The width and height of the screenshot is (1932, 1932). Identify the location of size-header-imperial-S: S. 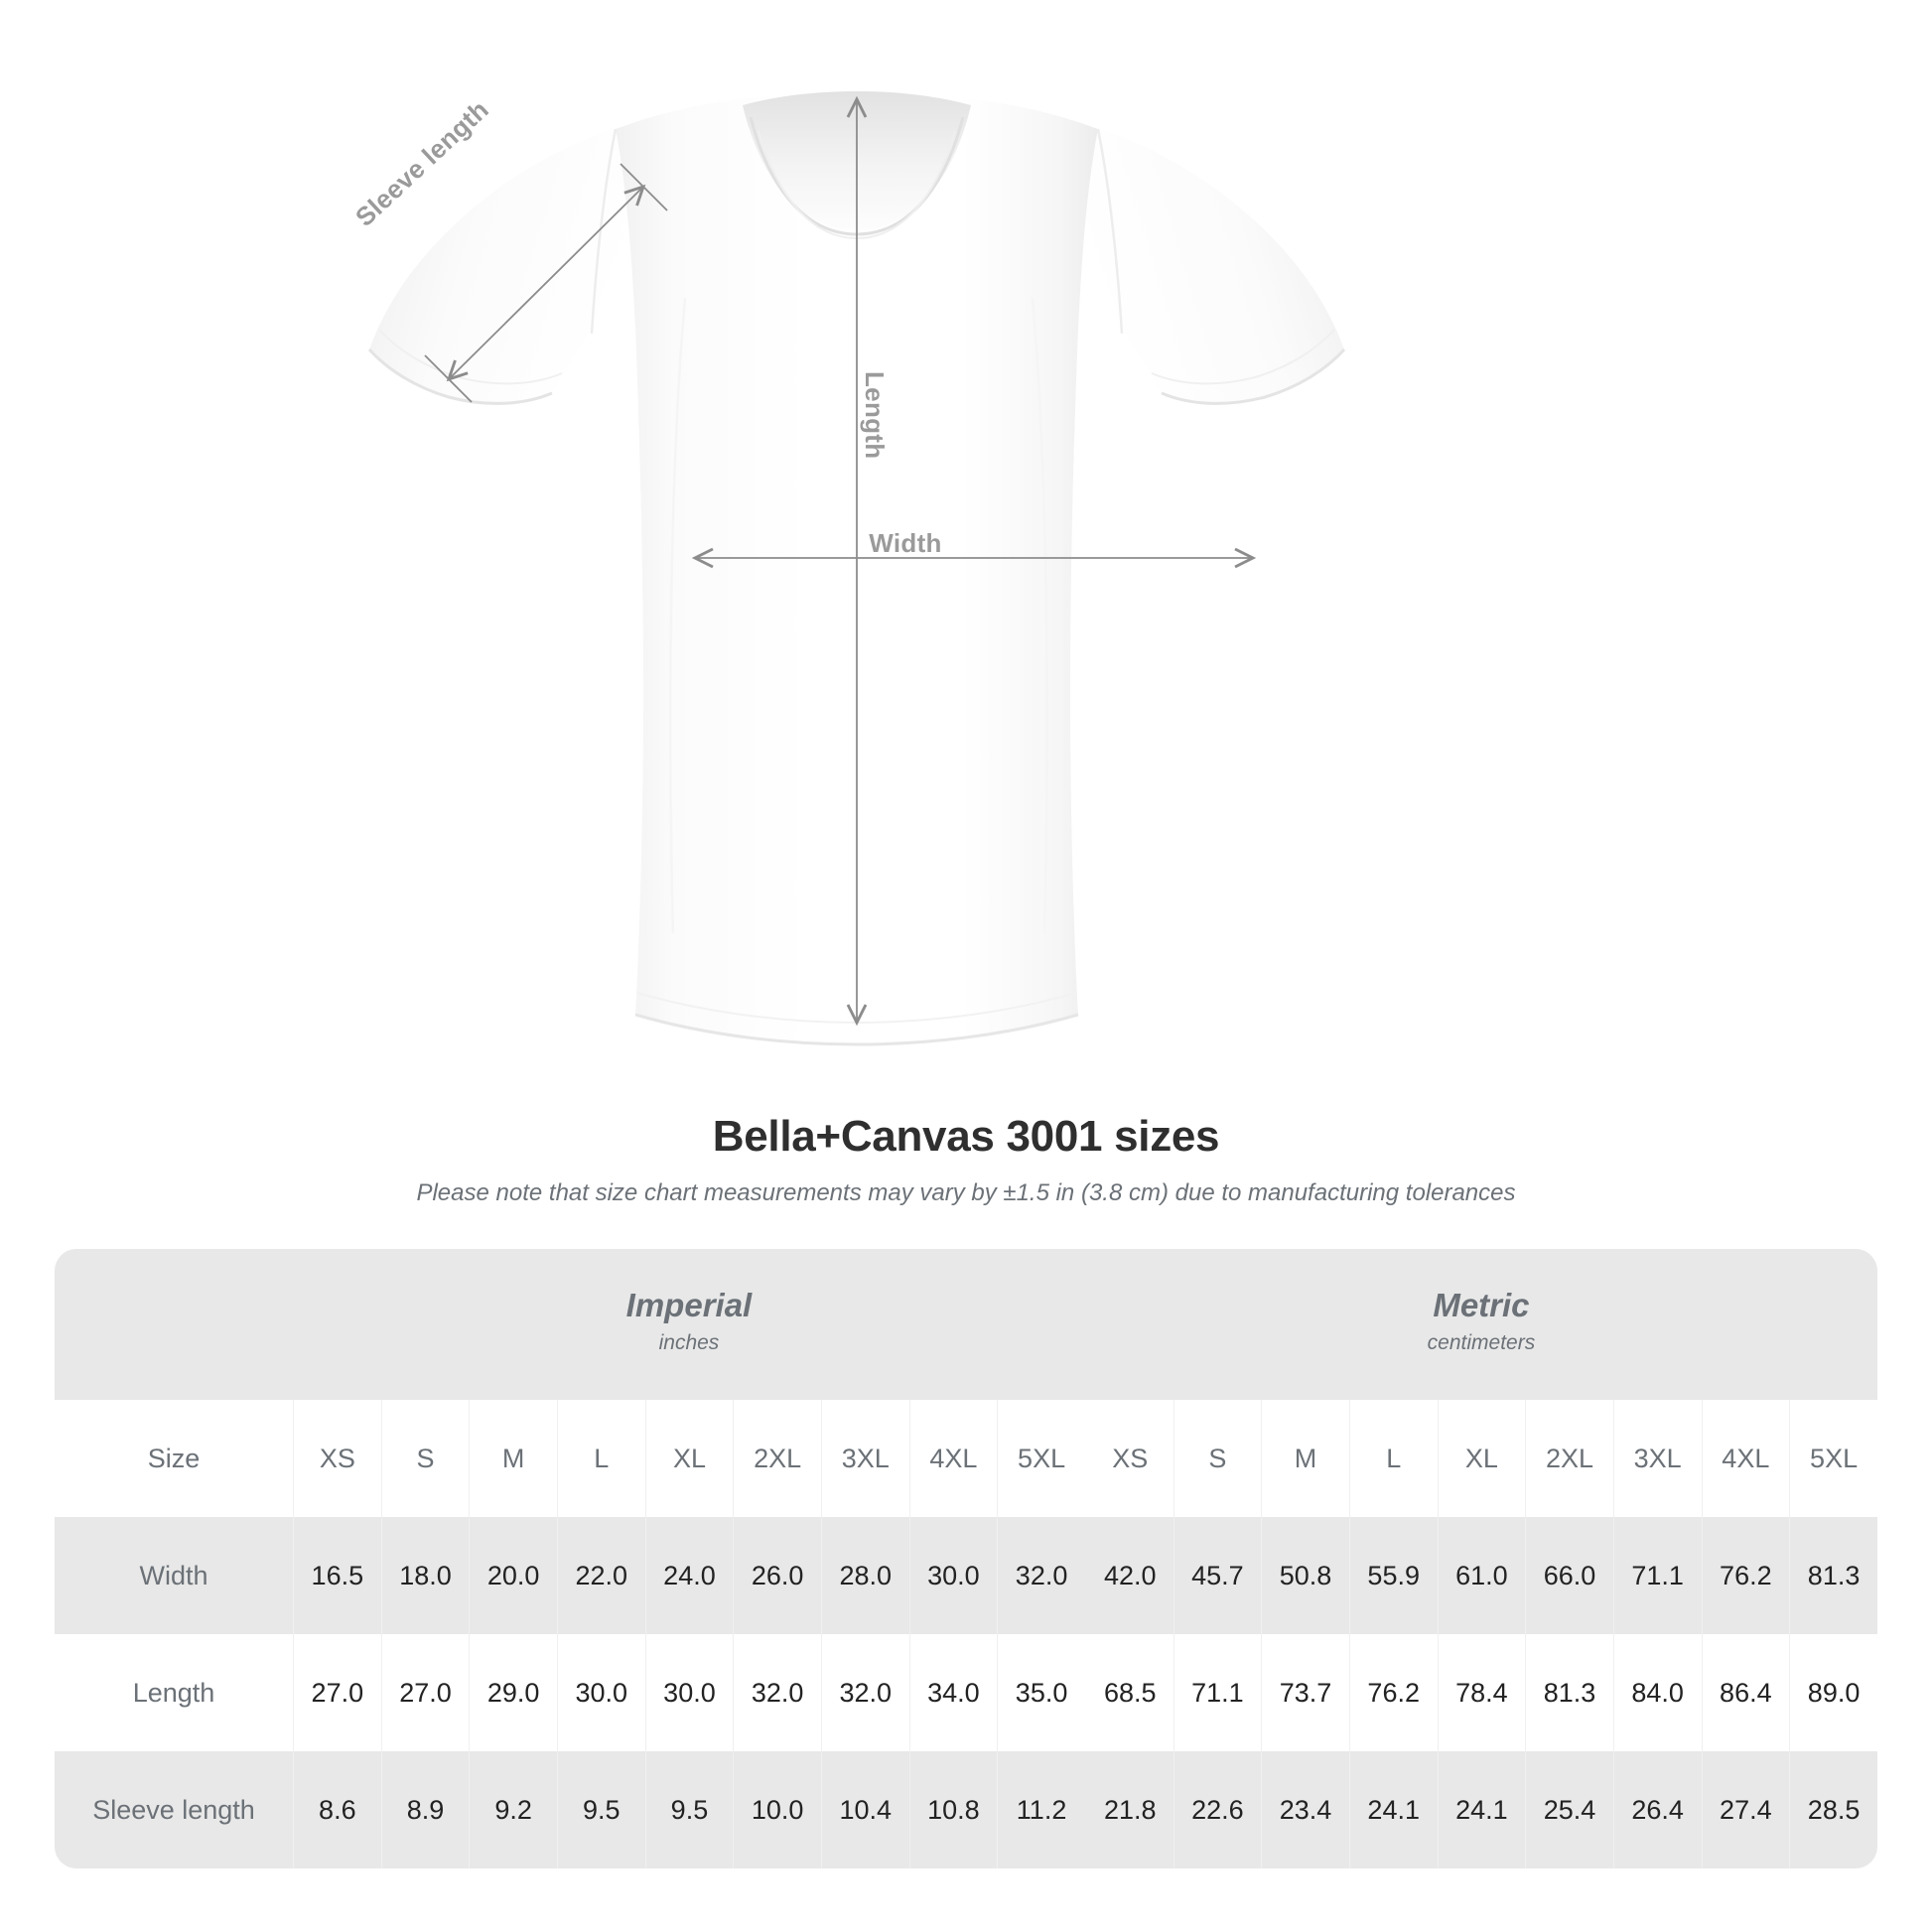
(425, 1459).